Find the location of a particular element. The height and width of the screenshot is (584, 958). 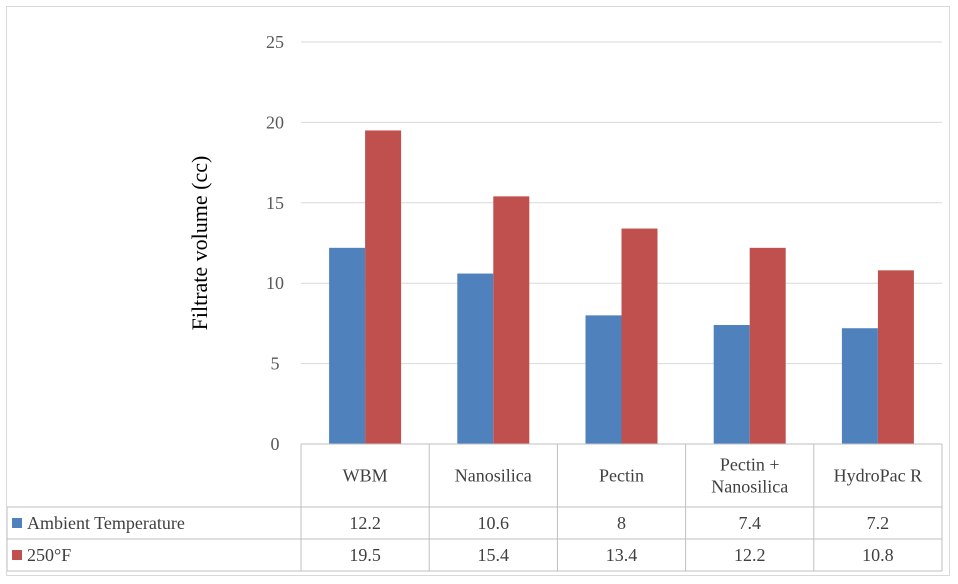

data-label: 7.2 is located at coordinates (878, 523).